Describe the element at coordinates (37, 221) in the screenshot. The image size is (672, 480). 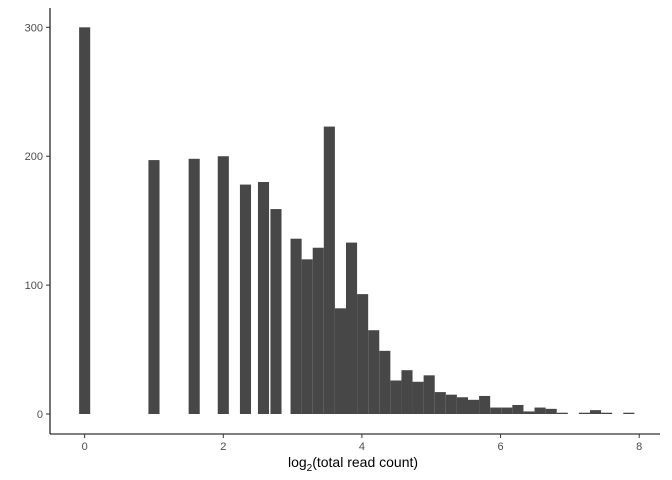
I see `y-axis-ticks: 0 100 200 300` at that location.